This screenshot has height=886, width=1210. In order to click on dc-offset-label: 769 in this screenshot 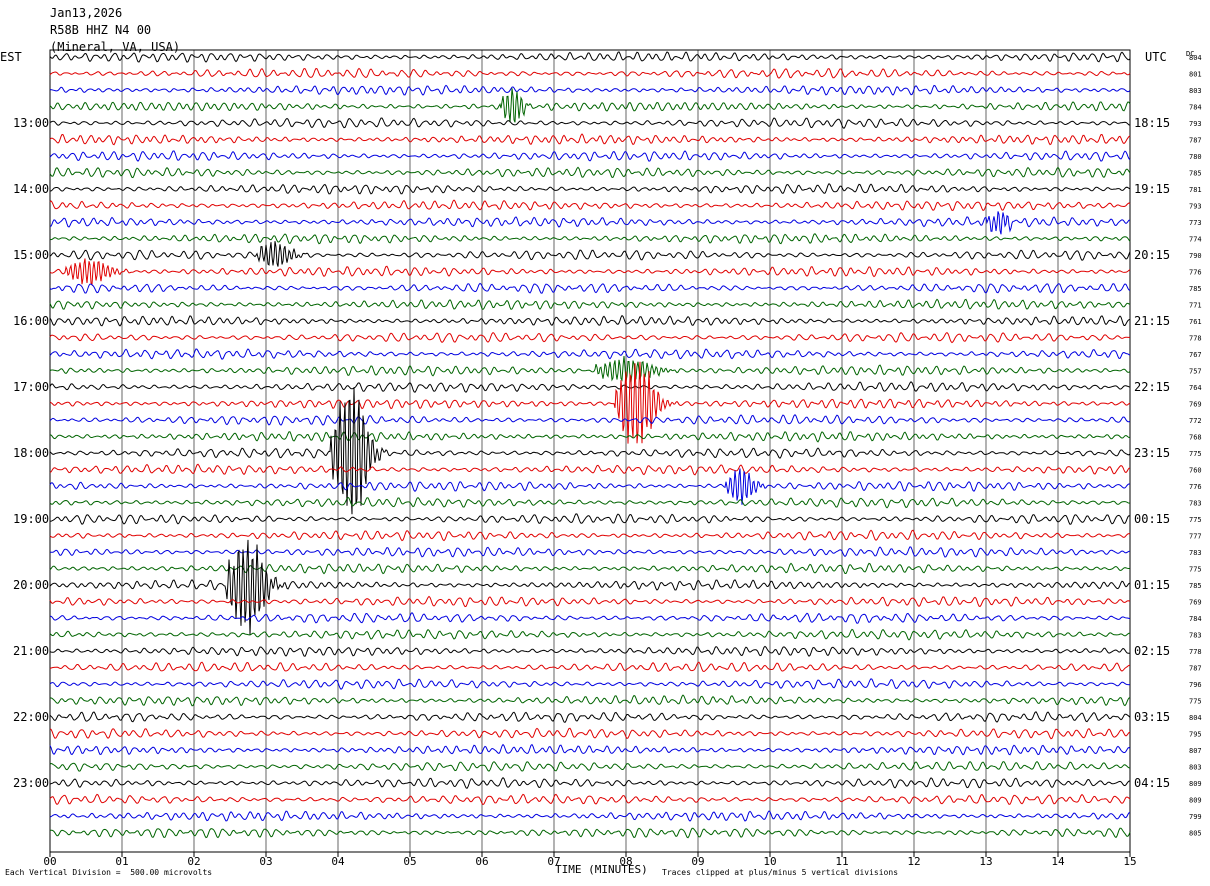, I will do `click(1195, 603)`.